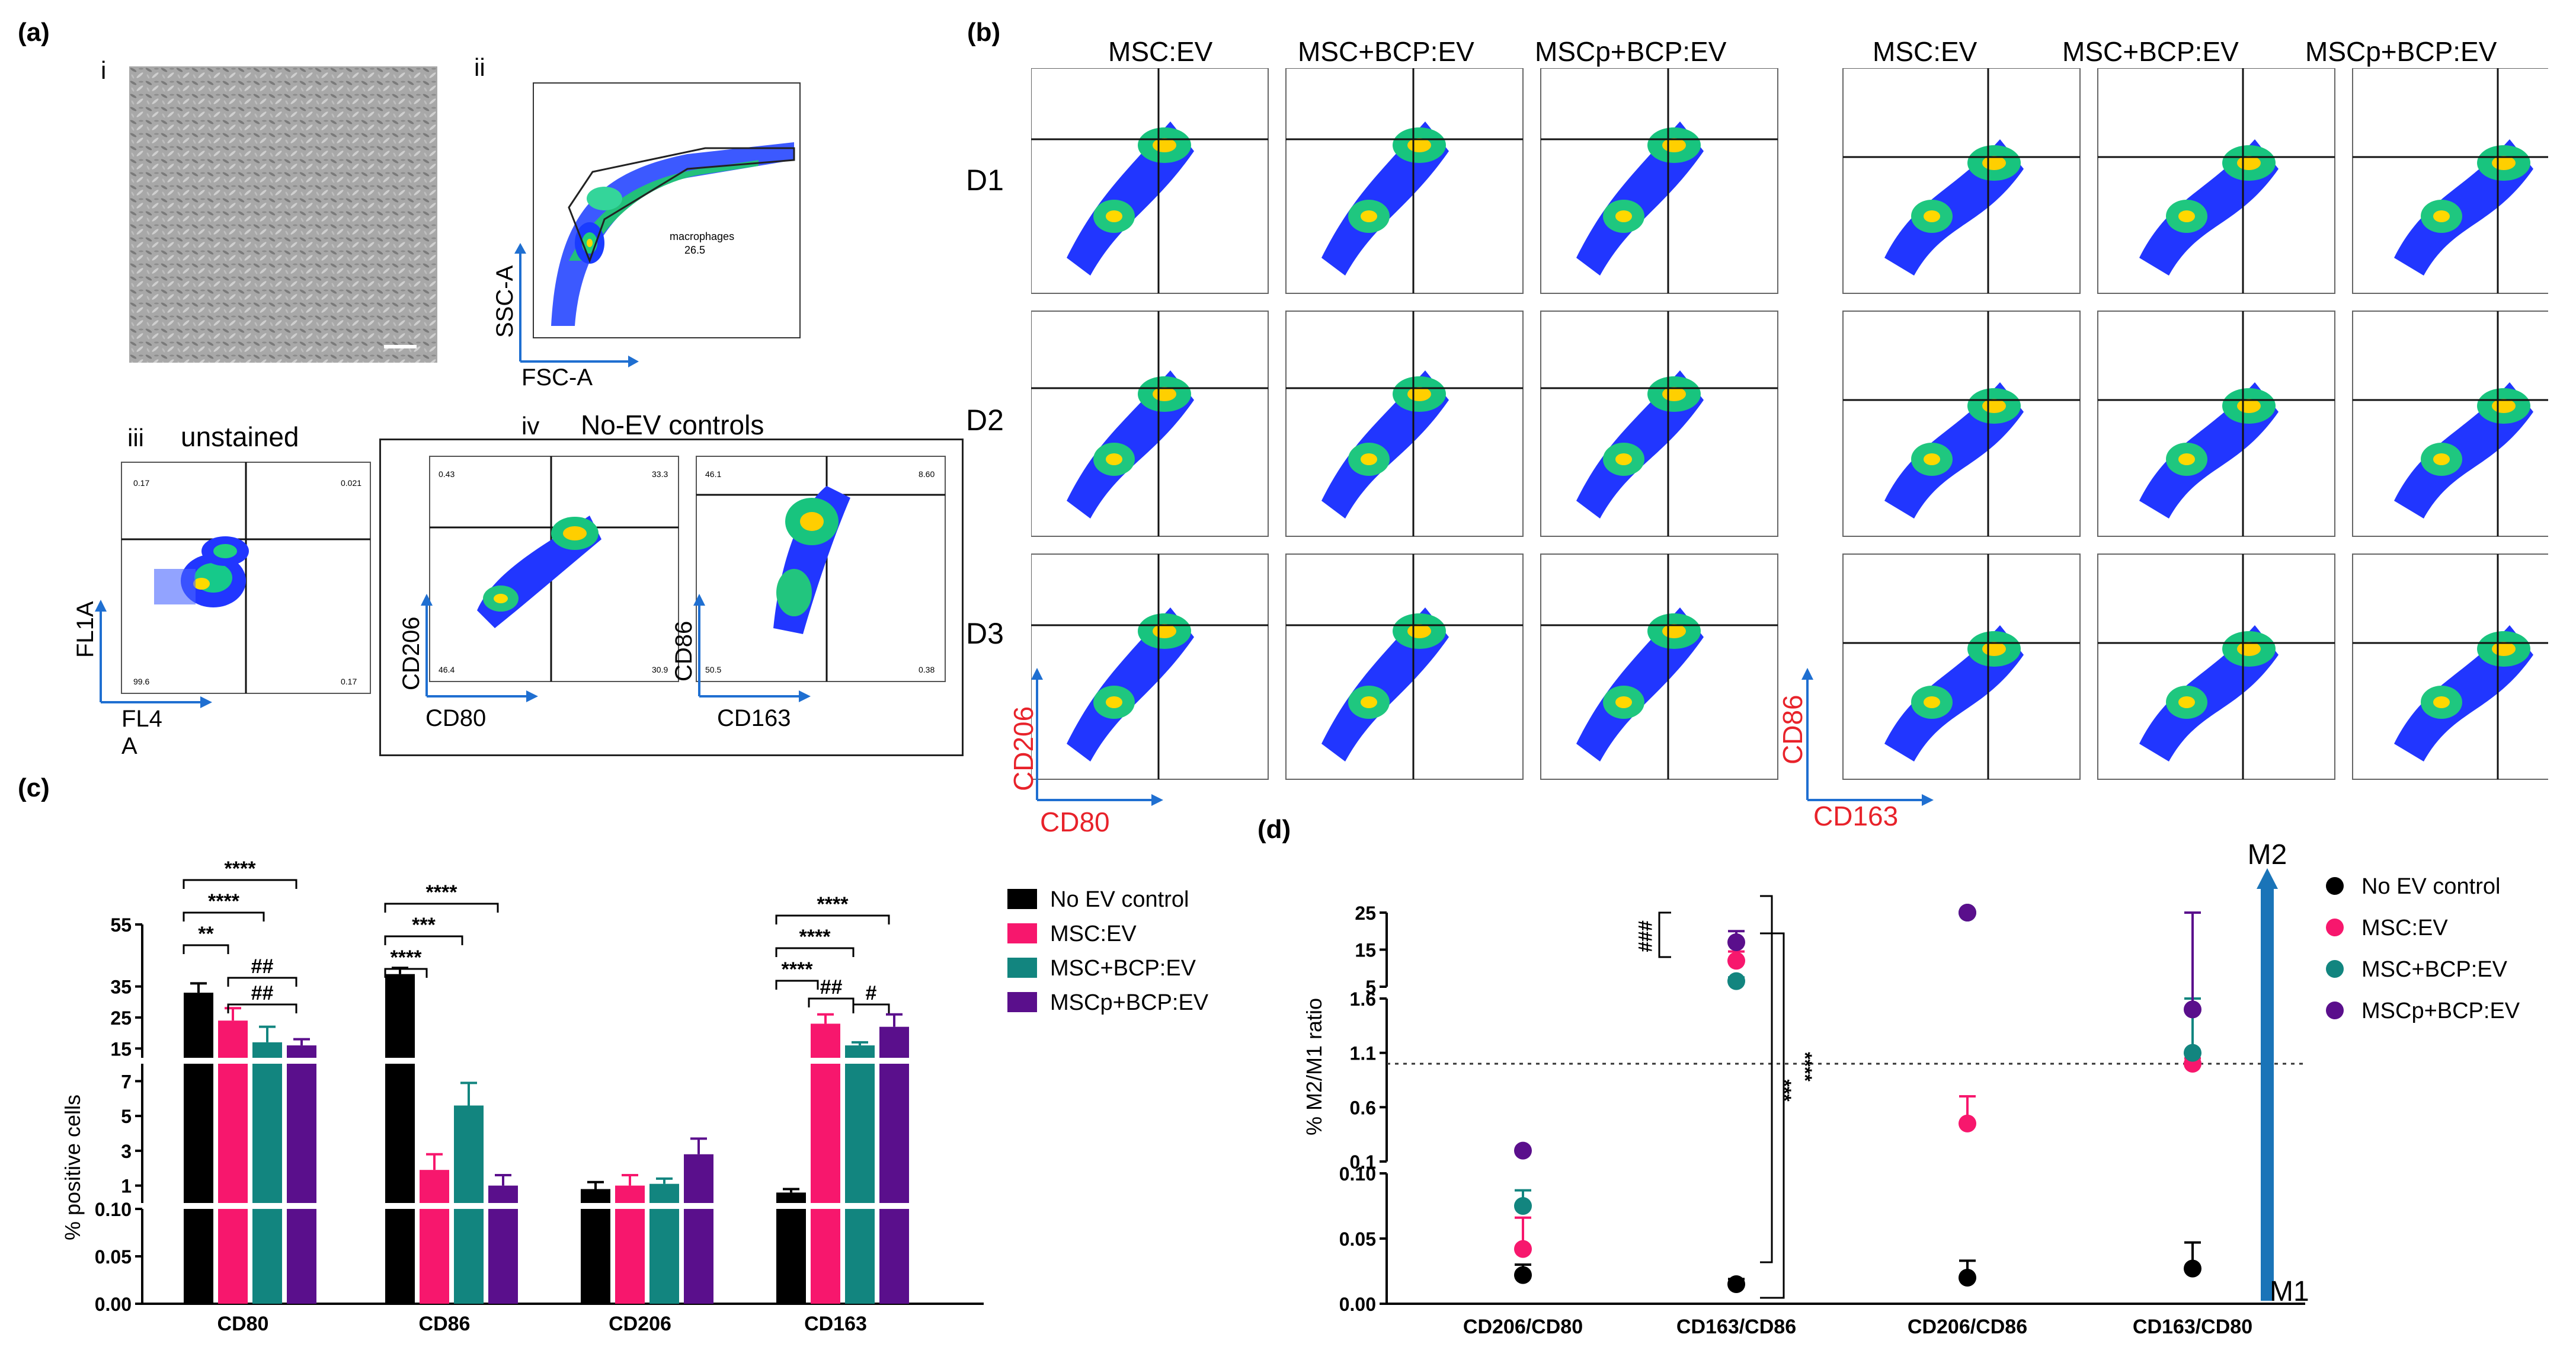 This screenshot has width=2576, height=1363. I want to click on y-tick-label: 0.05, so click(1357, 1239).